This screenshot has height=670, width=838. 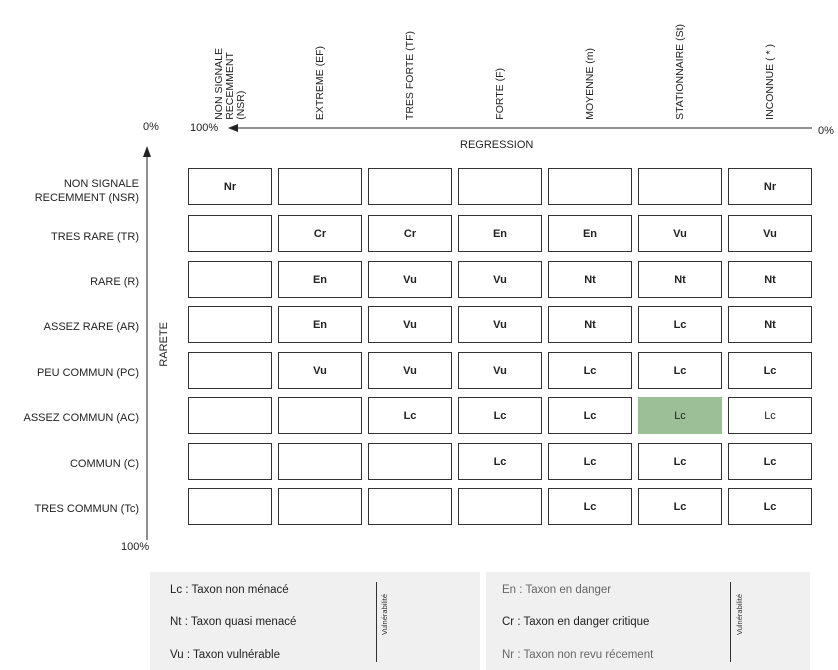 I want to click on row-label-pc: PEU COMMUN (PC), so click(x=87, y=373).